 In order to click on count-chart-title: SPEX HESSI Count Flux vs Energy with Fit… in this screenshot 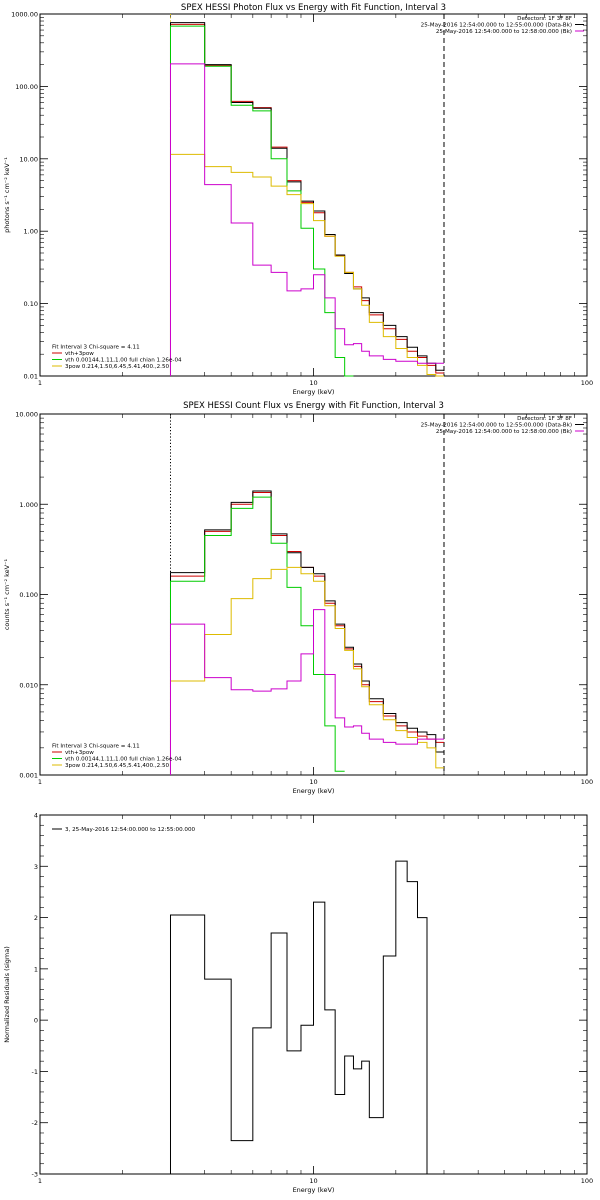, I will do `click(313, 406)`.